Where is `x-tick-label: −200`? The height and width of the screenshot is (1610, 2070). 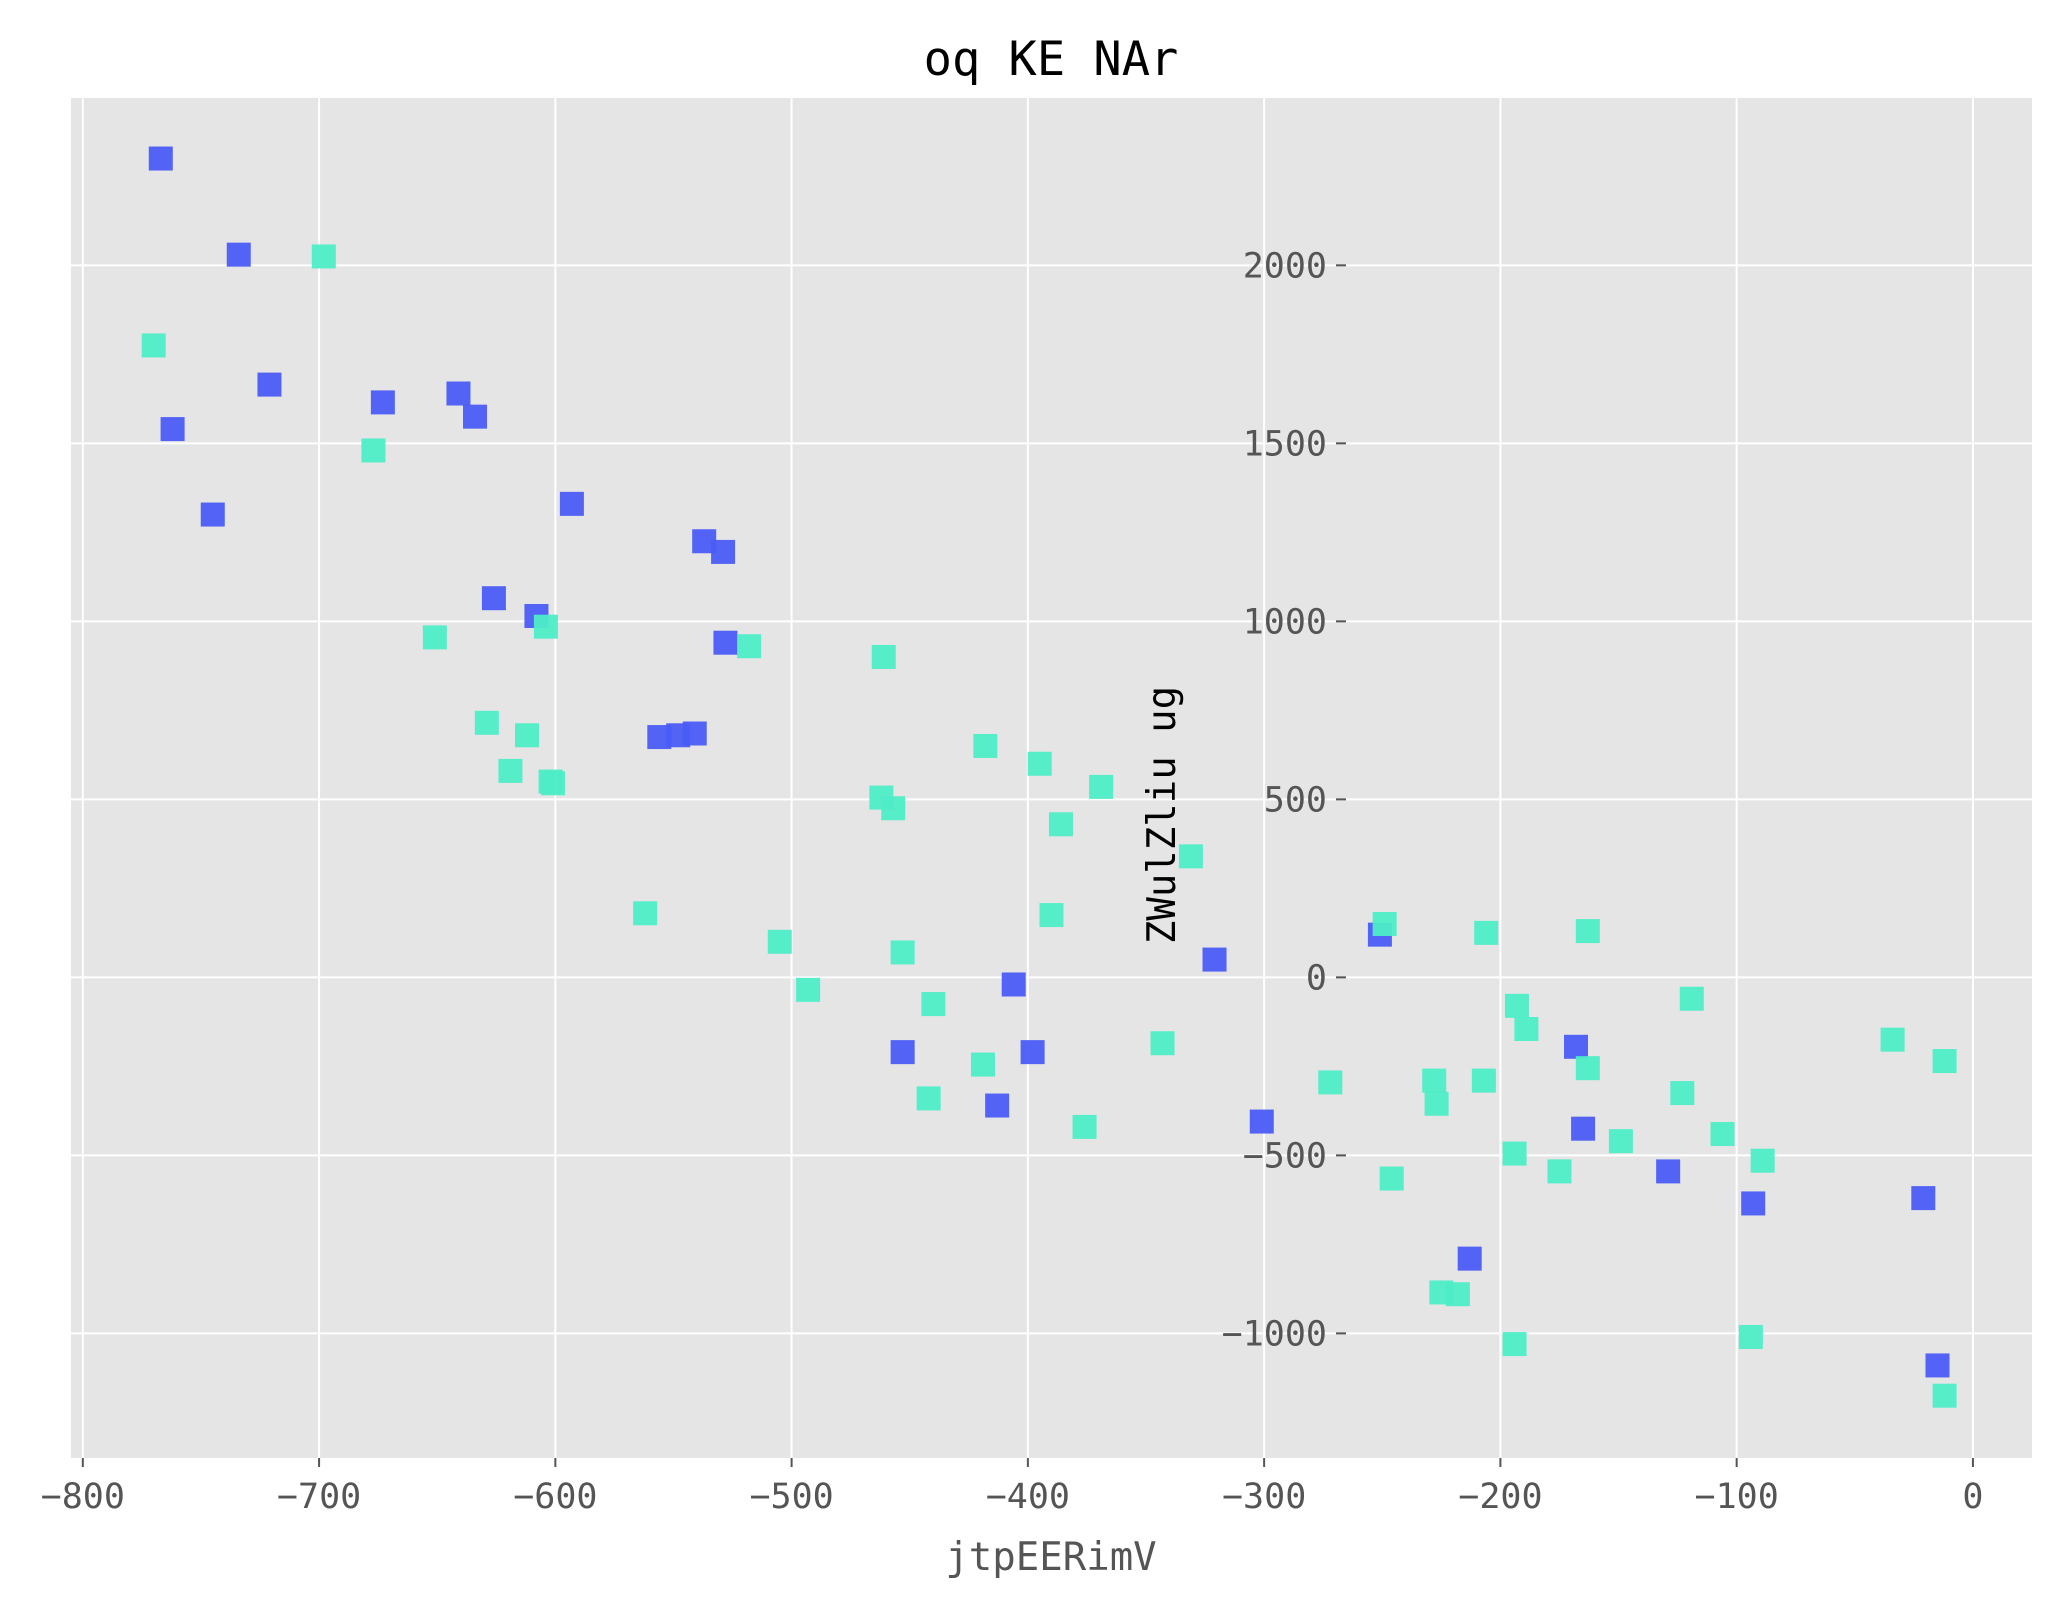 x-tick-label: −200 is located at coordinates (1500, 1497).